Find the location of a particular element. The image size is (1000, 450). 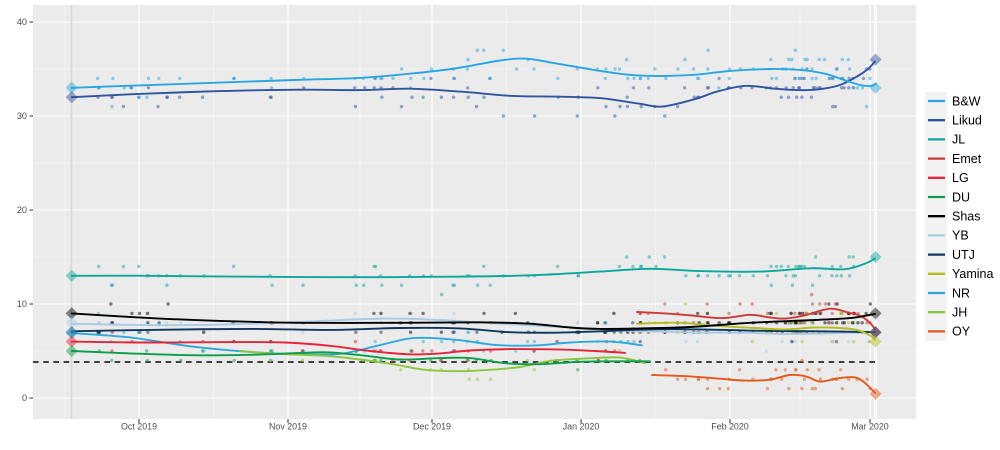

svg-text: 40 is located at coordinates (22, 22).